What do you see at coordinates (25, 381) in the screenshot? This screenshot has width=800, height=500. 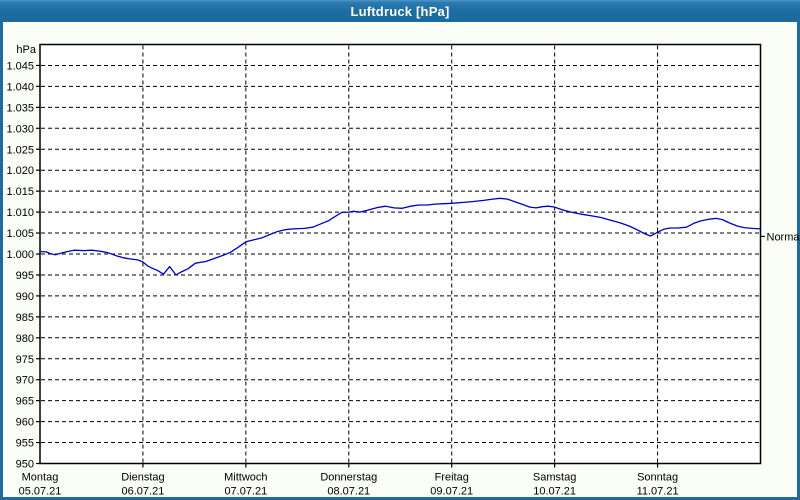 I see `y-axis-label: 970` at bounding box center [25, 381].